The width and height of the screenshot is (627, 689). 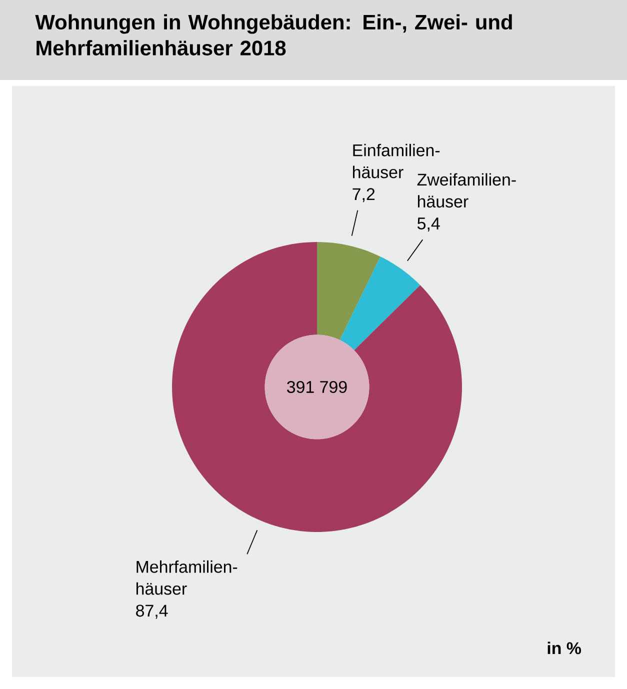 What do you see at coordinates (152, 611) in the screenshot?
I see `data-label: 87,4` at bounding box center [152, 611].